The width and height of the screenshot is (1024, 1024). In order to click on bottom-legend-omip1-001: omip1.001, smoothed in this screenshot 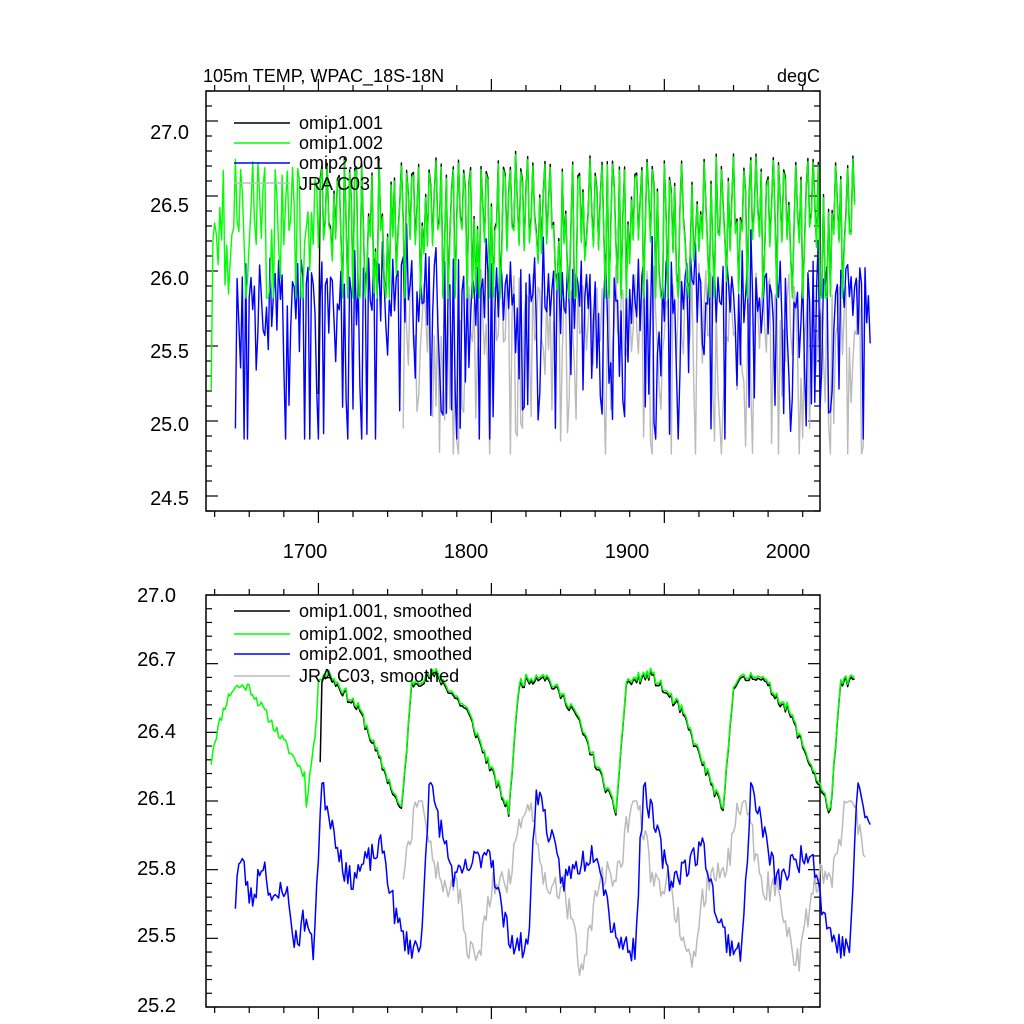, I will do `click(385, 611)`.